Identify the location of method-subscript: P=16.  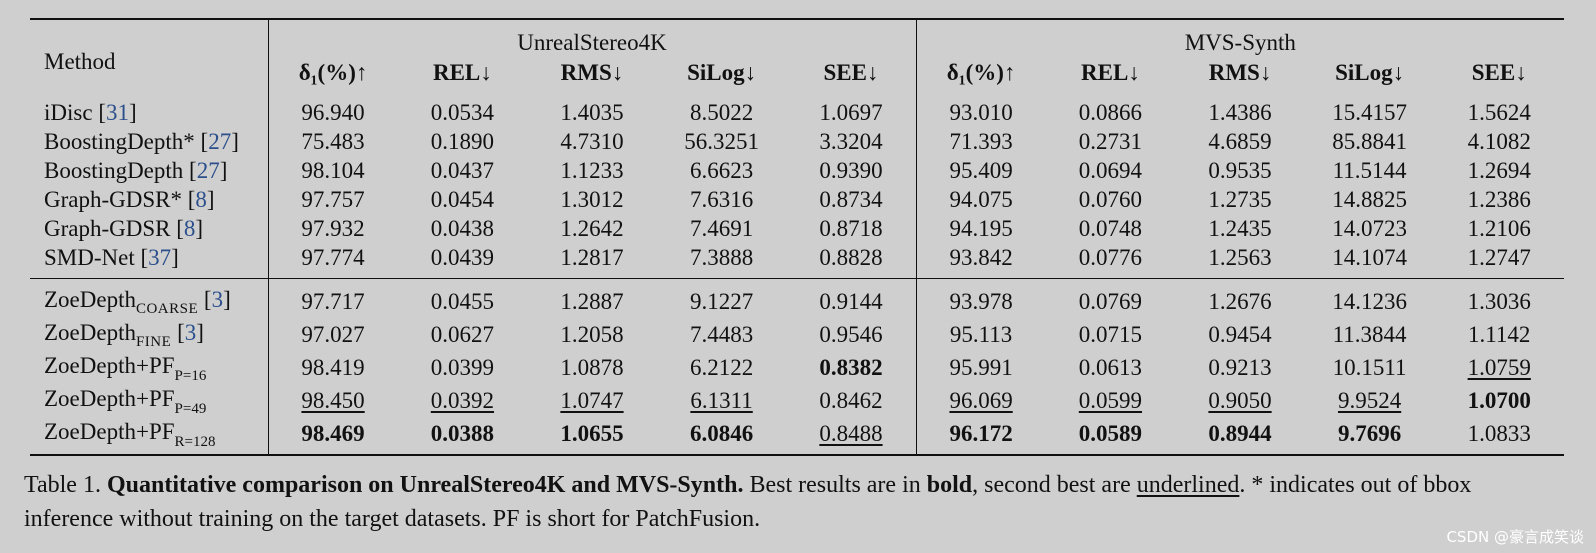
(190, 376).